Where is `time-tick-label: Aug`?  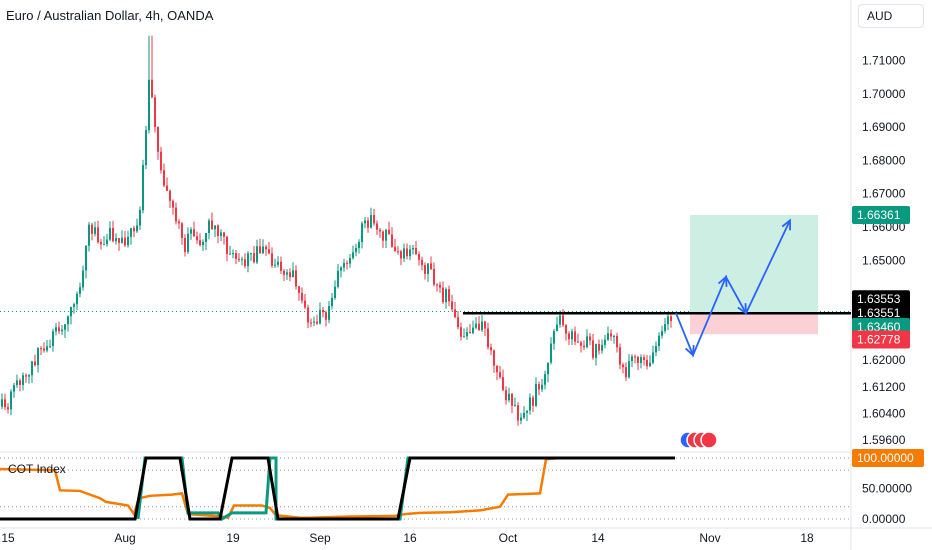
time-tick-label: Aug is located at coordinates (124, 538).